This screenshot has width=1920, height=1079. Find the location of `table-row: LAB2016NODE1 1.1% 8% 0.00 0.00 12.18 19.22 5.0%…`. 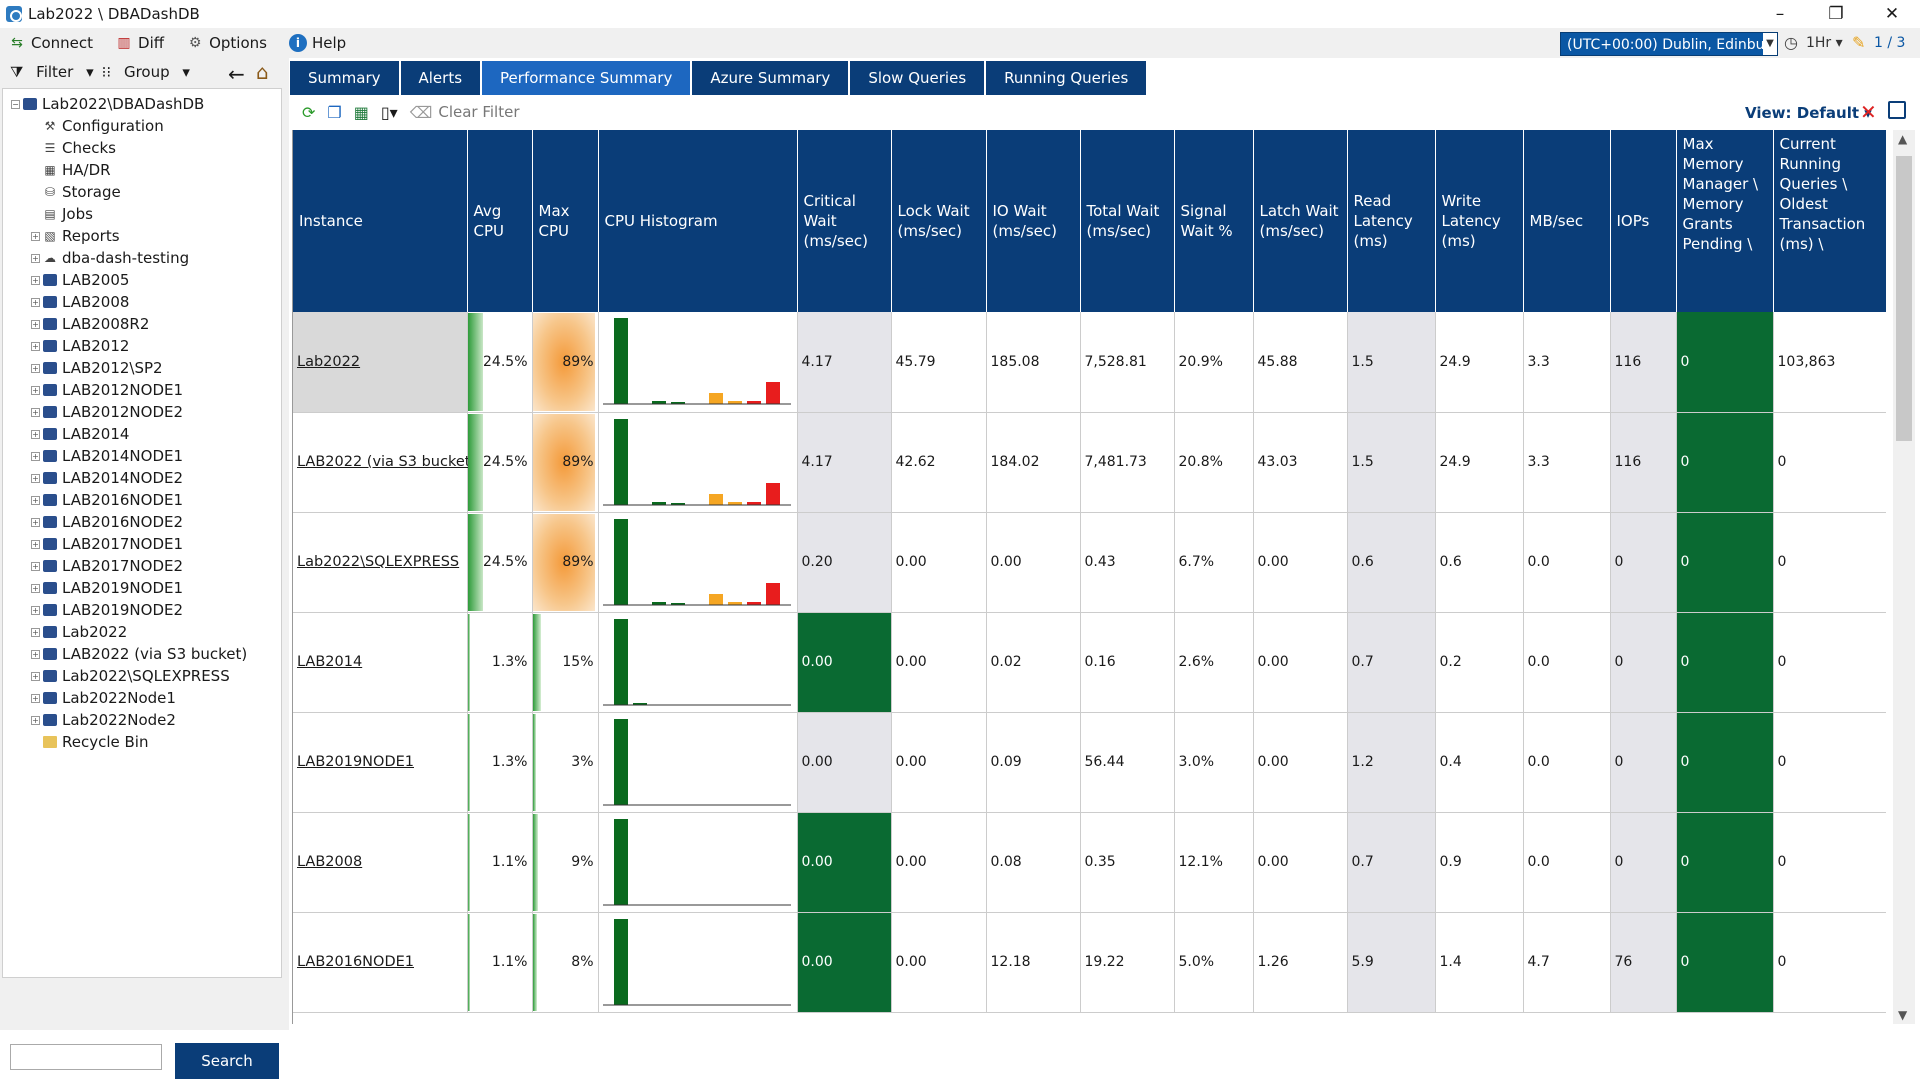

table-row: LAB2016NODE1 1.1% 8% 0.00 0.00 12.18 19.22 5.0%… is located at coordinates (1089, 962).